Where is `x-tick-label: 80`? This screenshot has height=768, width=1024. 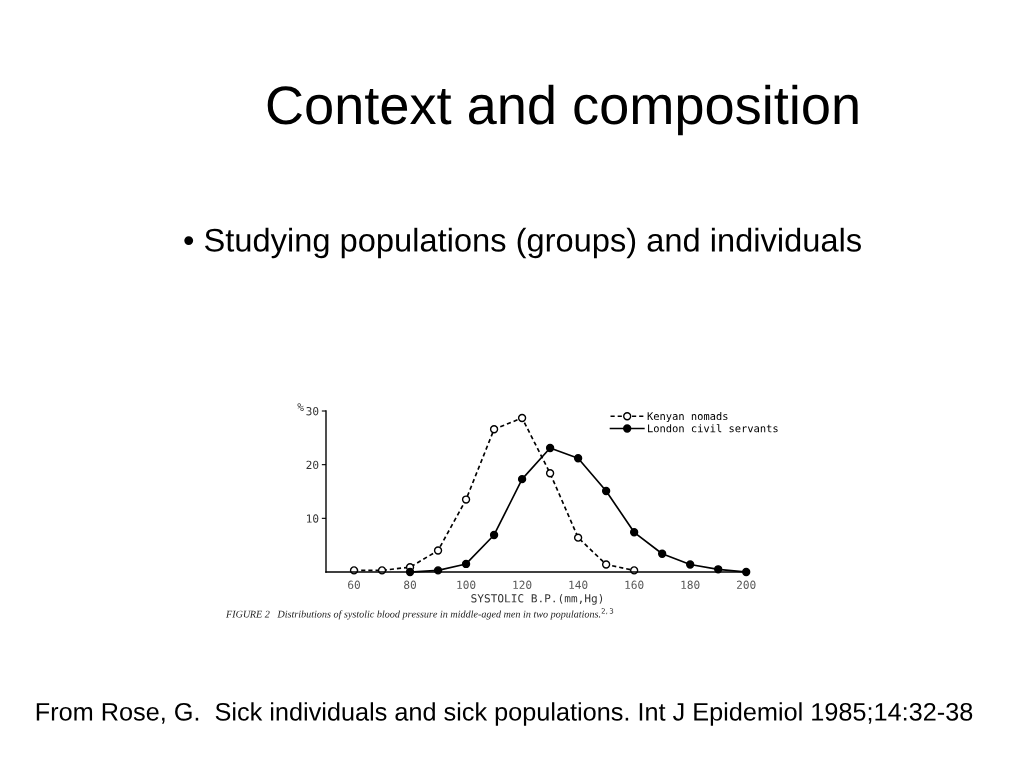 x-tick-label: 80 is located at coordinates (410, 584).